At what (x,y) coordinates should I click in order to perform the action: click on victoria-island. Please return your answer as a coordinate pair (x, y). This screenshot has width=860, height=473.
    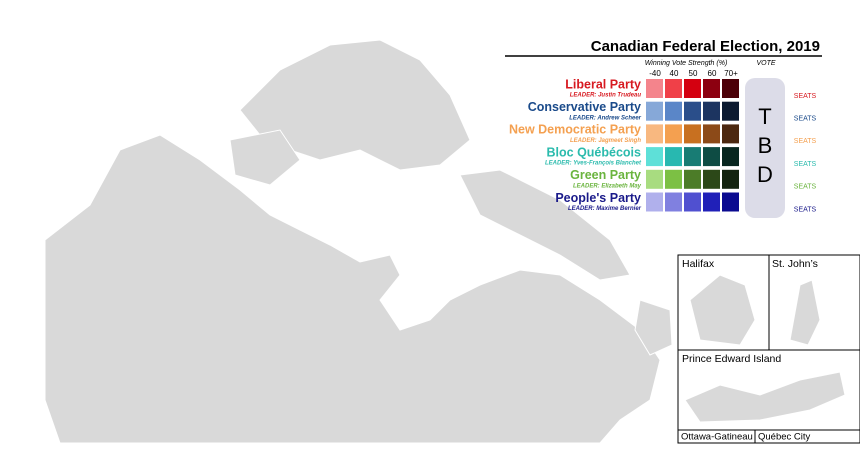
    Looking at the image, I should click on (265, 157).